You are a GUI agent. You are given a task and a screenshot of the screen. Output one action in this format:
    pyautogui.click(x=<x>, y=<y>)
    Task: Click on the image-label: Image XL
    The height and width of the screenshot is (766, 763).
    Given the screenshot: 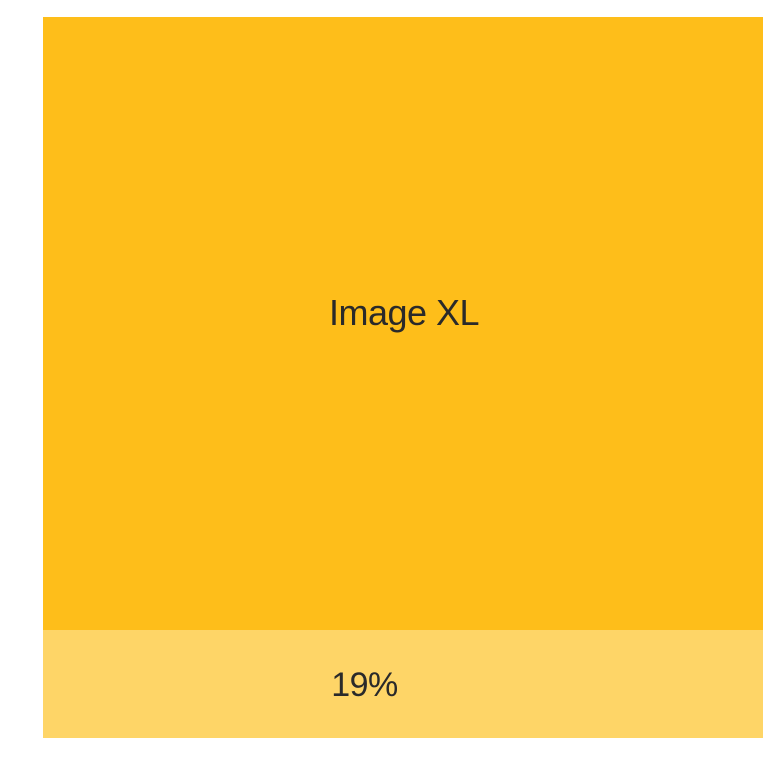 What is the action you would take?
    pyautogui.click(x=404, y=312)
    